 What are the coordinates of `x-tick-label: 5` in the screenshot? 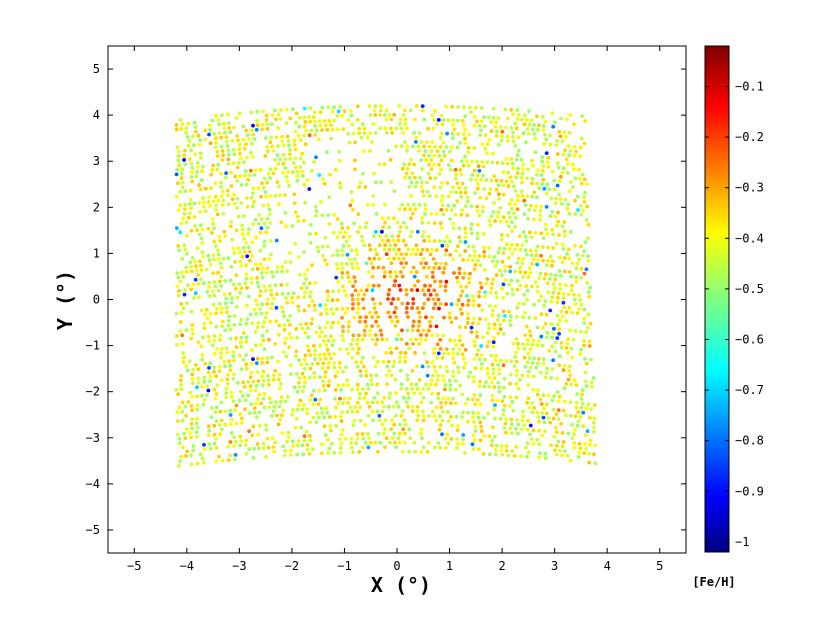 It's located at (659, 566).